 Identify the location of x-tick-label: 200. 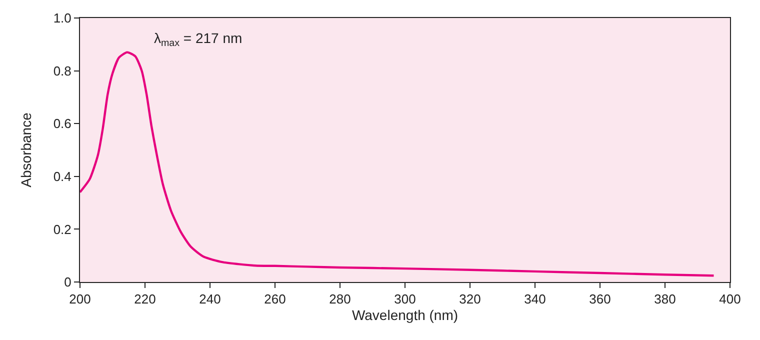
(80, 299).